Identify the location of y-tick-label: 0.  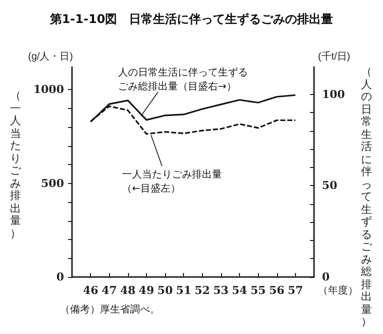
(60, 277).